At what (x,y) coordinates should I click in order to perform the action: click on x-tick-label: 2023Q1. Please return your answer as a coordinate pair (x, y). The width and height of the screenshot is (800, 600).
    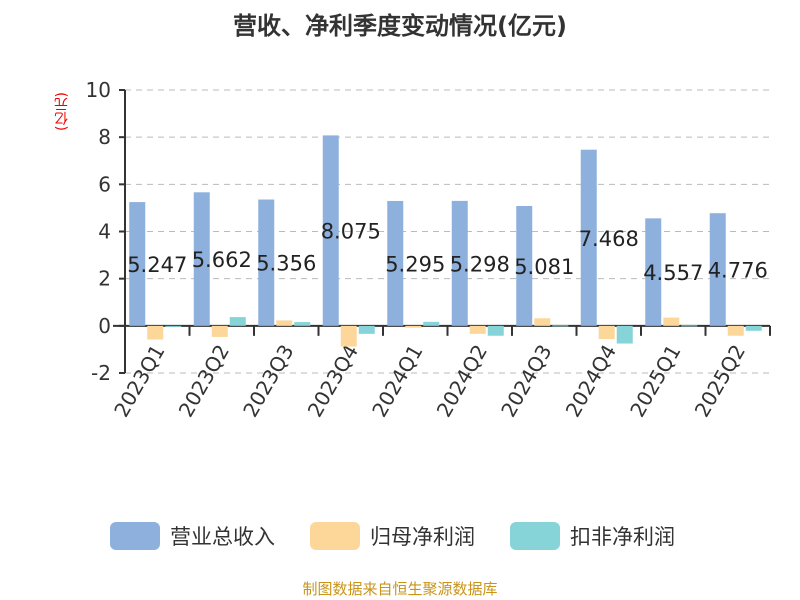
    Looking at the image, I should click on (139, 380).